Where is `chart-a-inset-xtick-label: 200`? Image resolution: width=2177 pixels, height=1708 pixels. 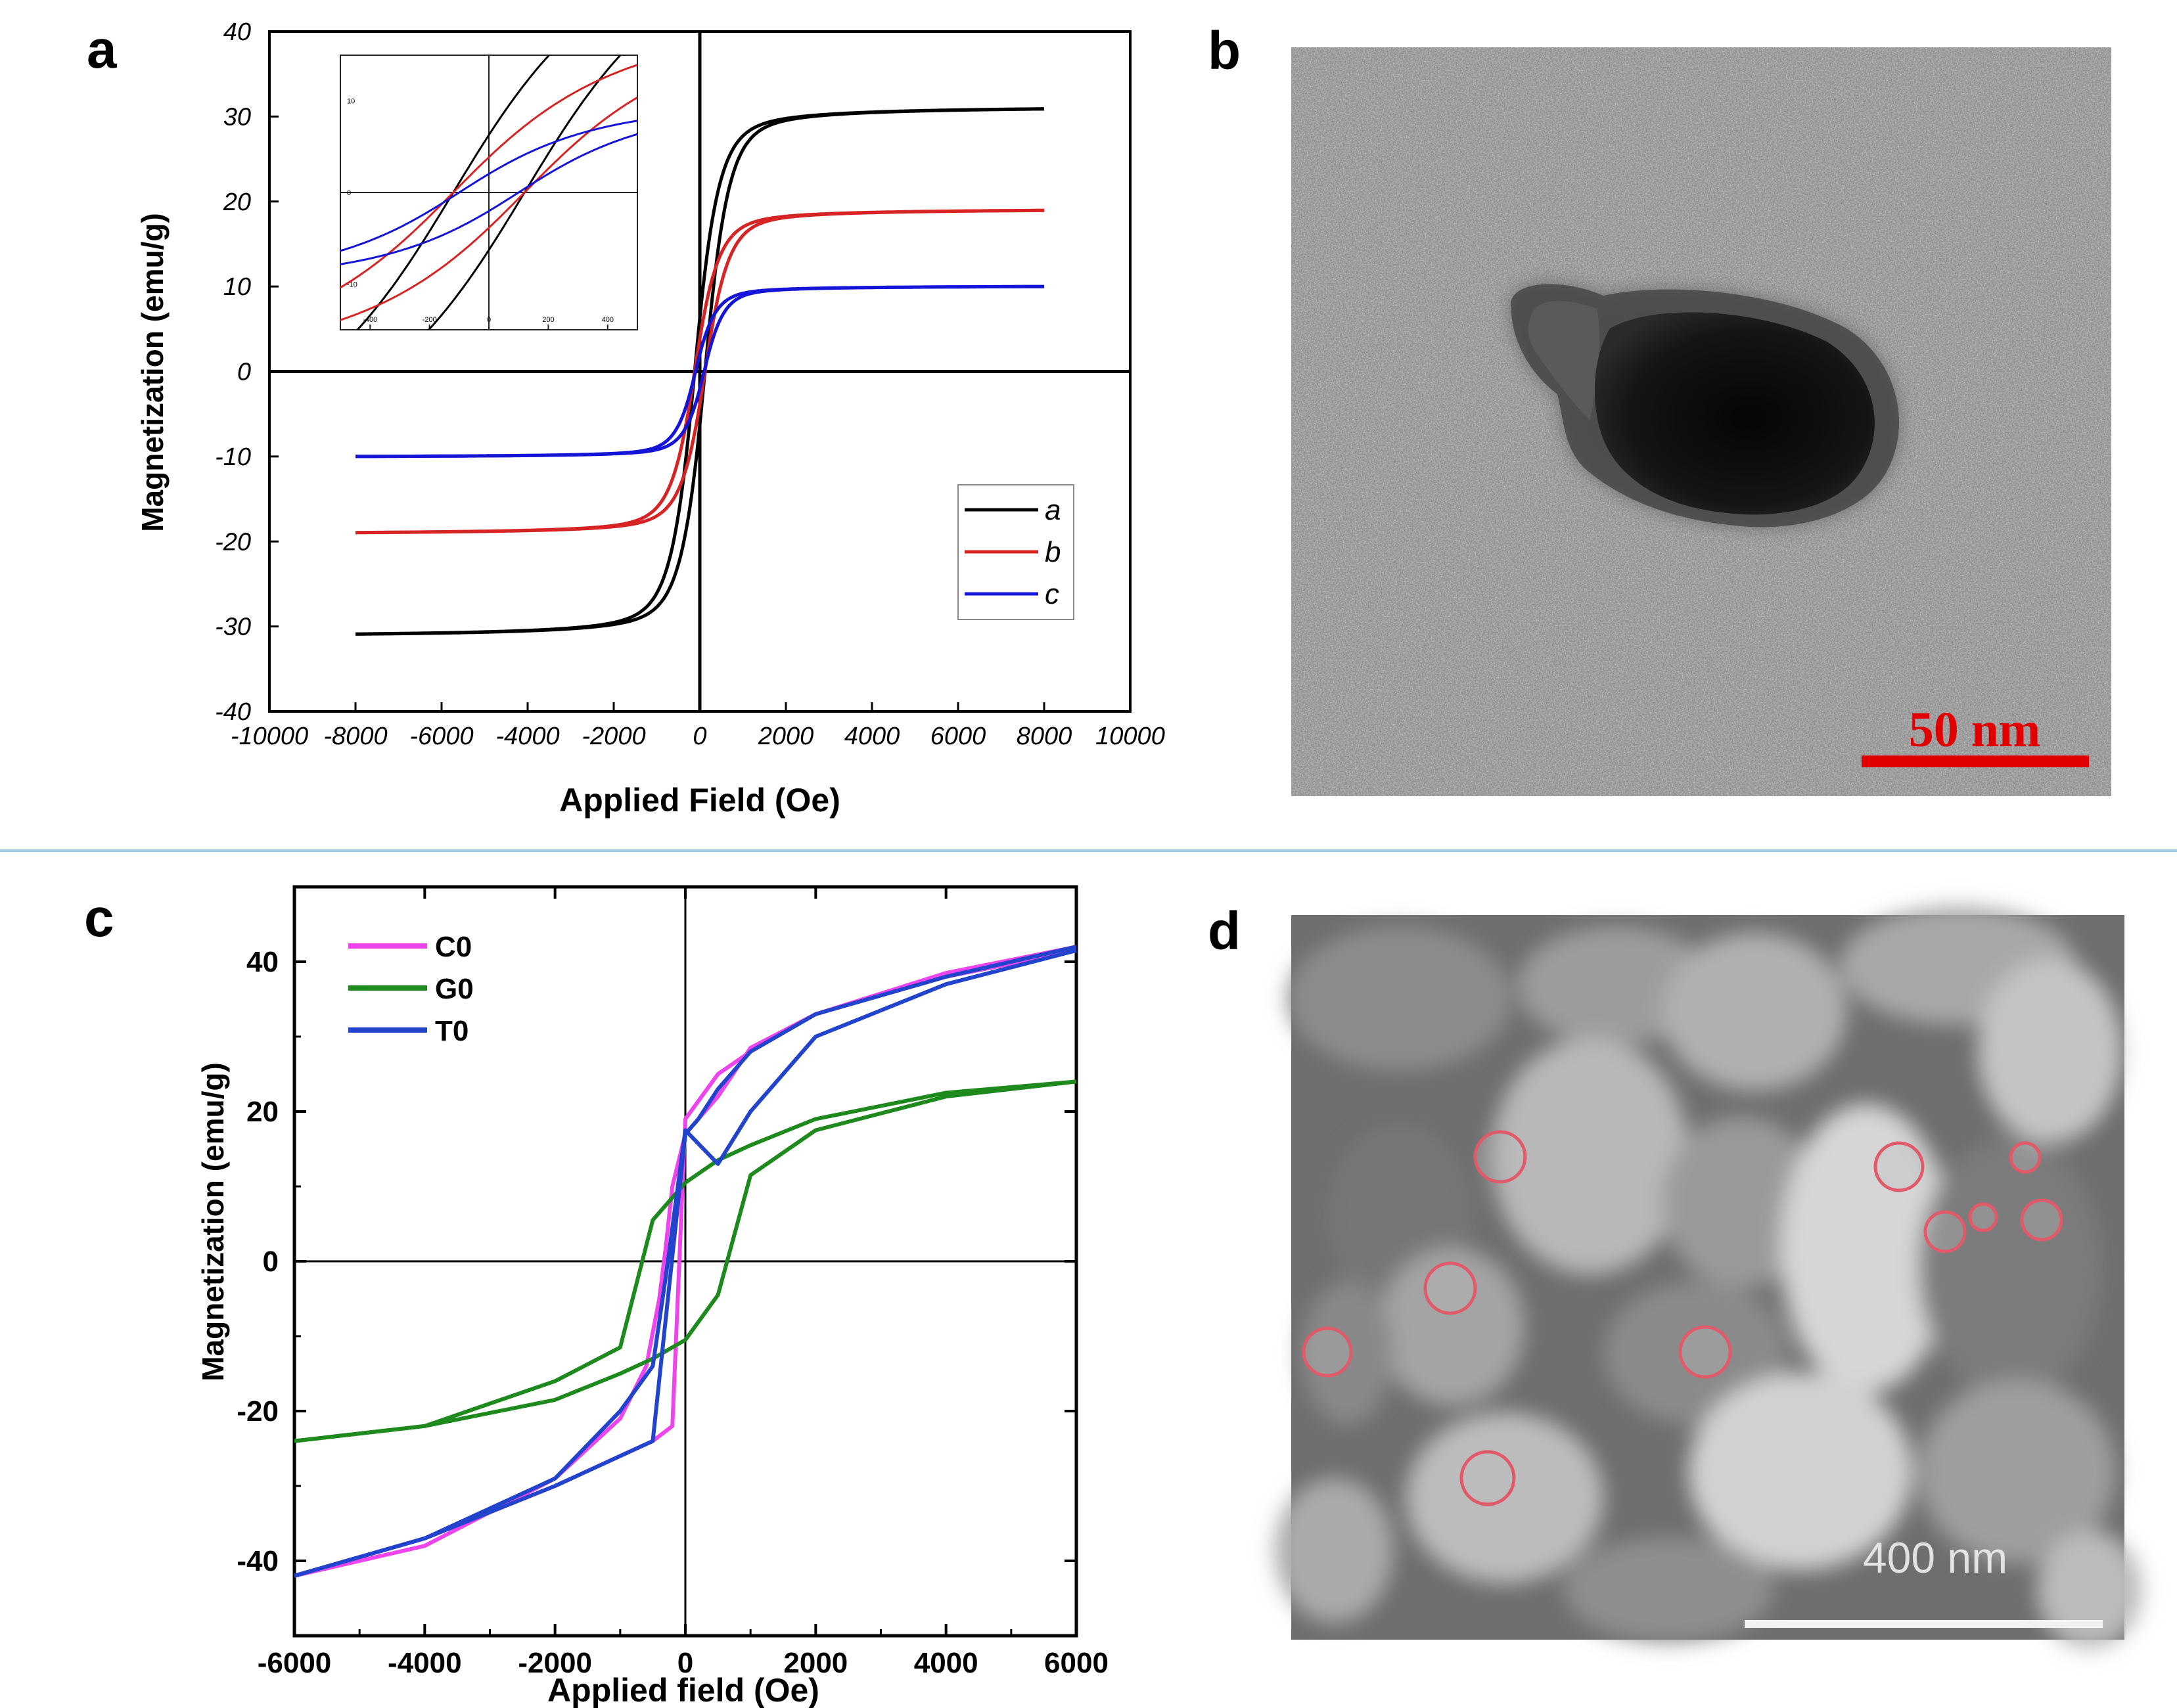
chart-a-inset-xtick-label: 200 is located at coordinates (548, 320).